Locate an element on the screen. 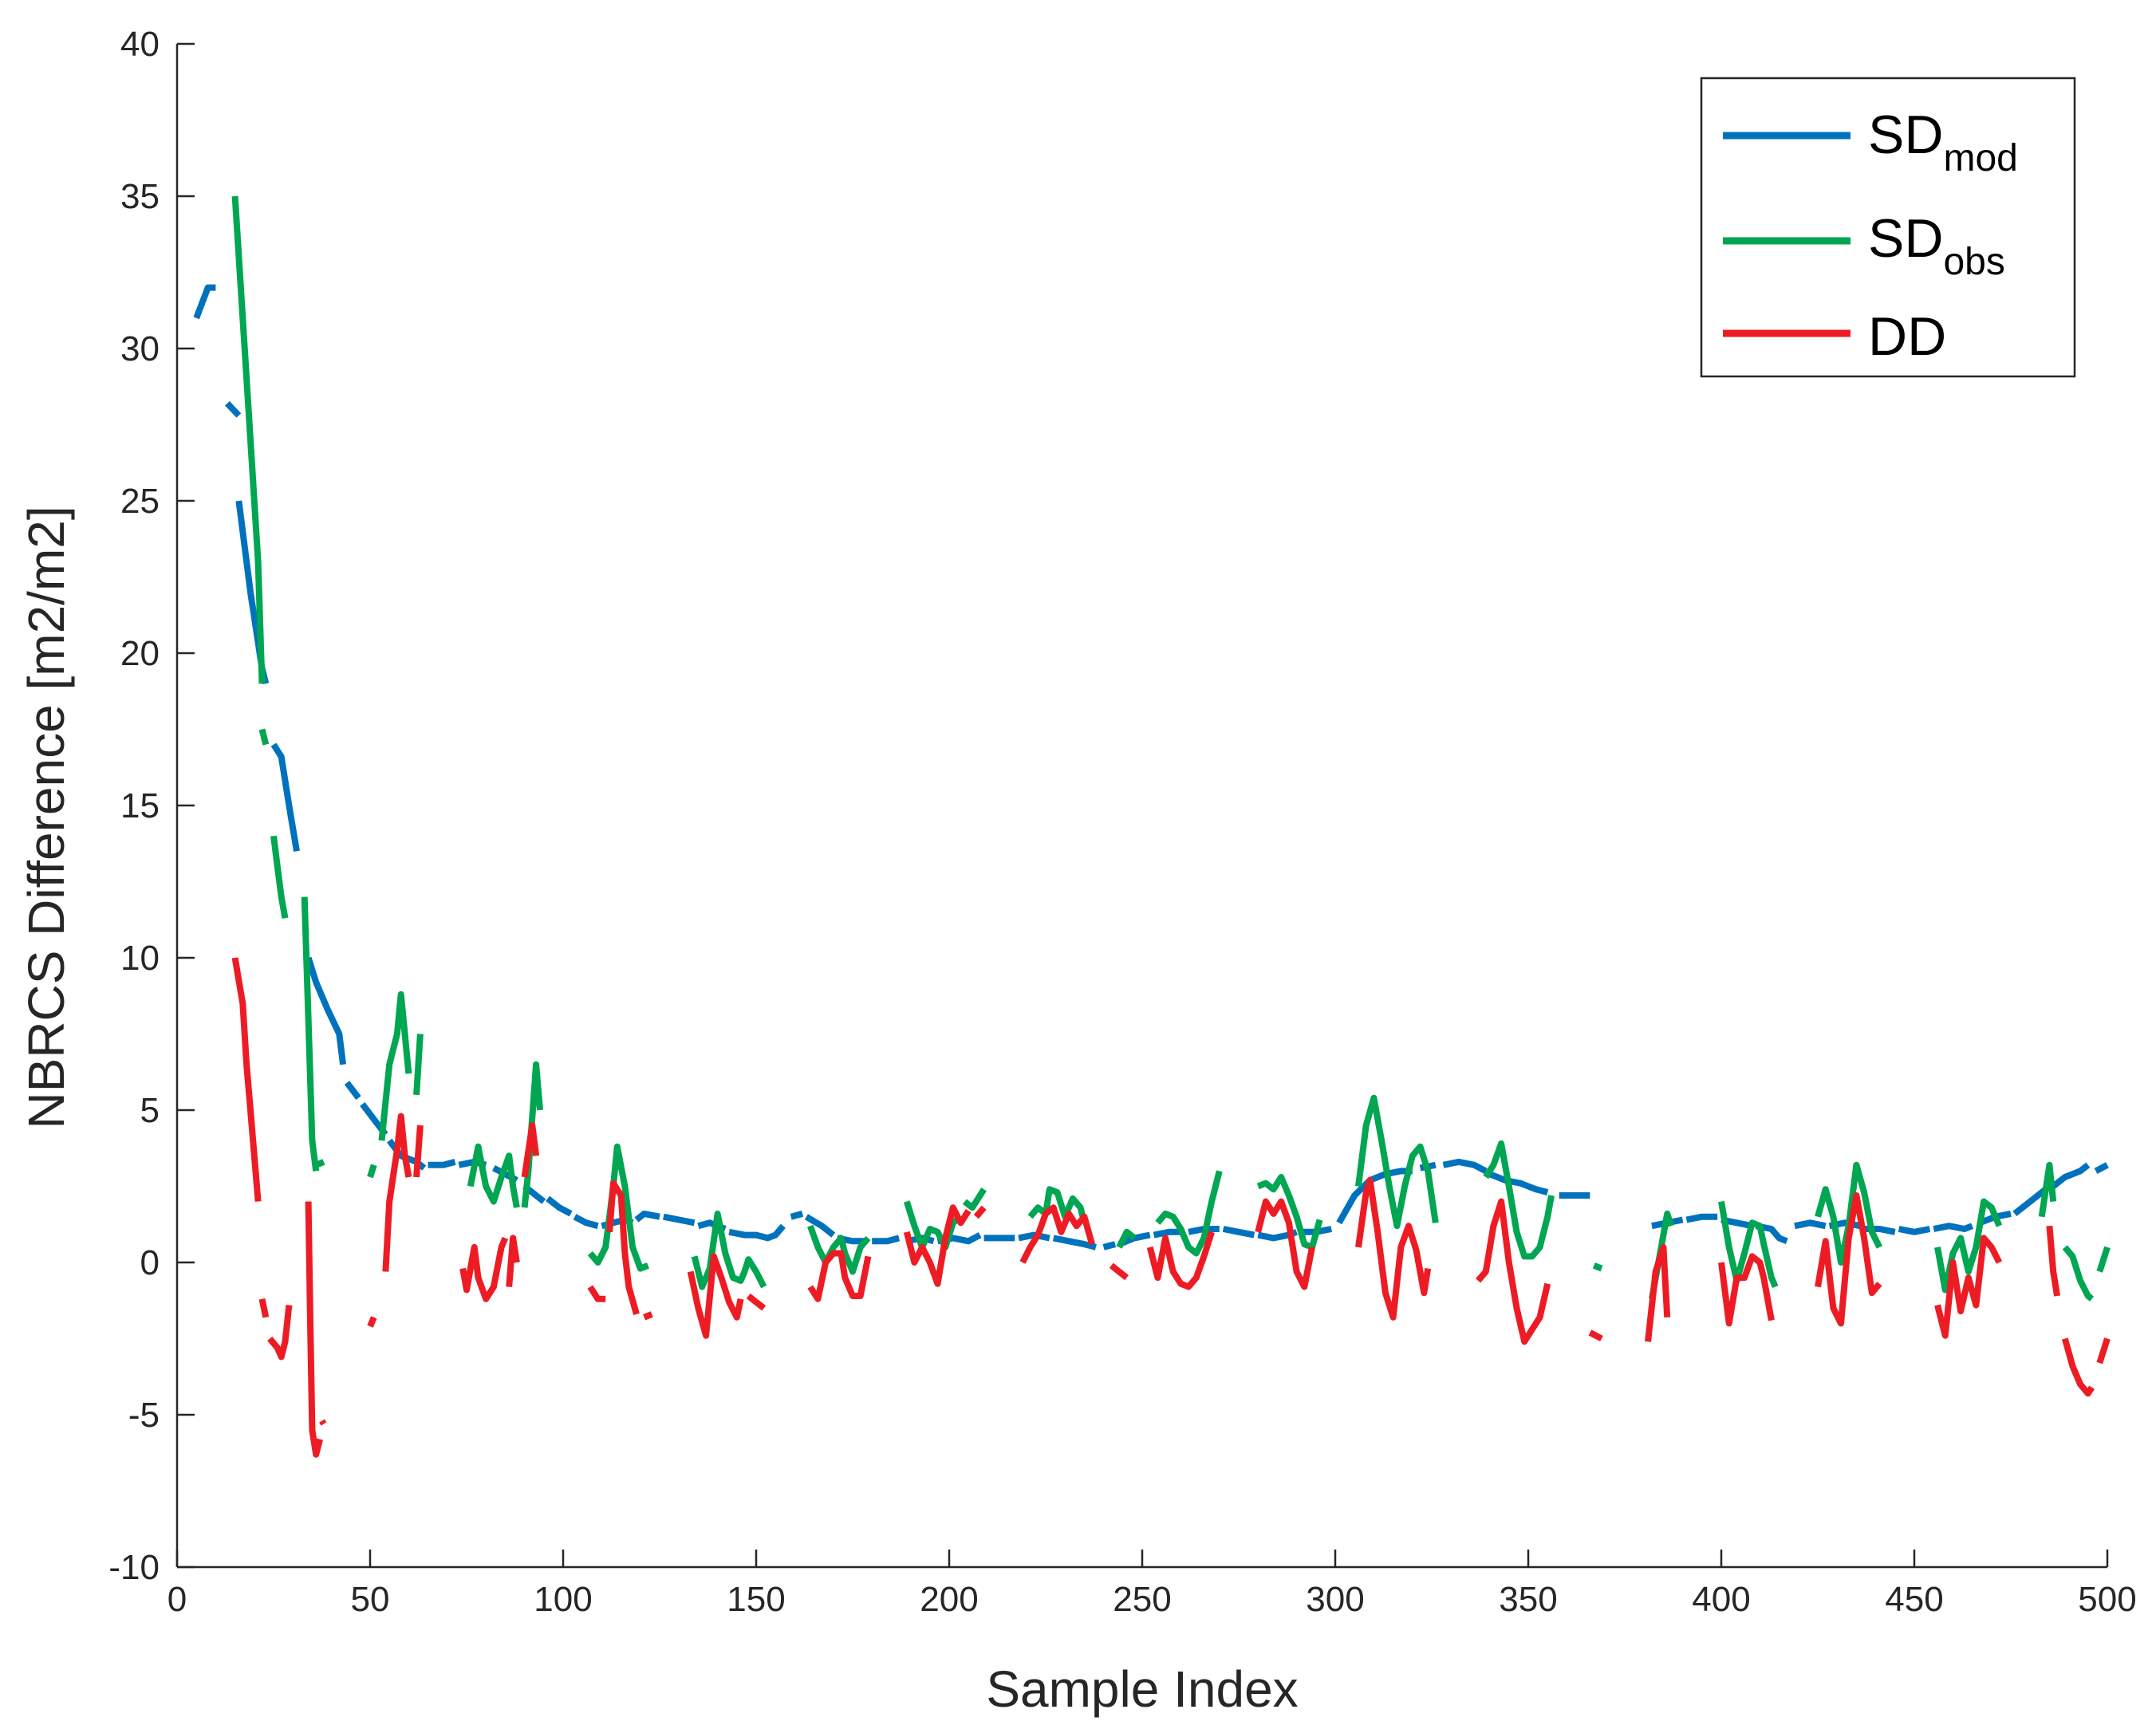 This screenshot has width=2156, height=1725. x-axis-ticks: 0 50 100 150 200 250 300 350 400 450 500 is located at coordinates (1152, 1584).